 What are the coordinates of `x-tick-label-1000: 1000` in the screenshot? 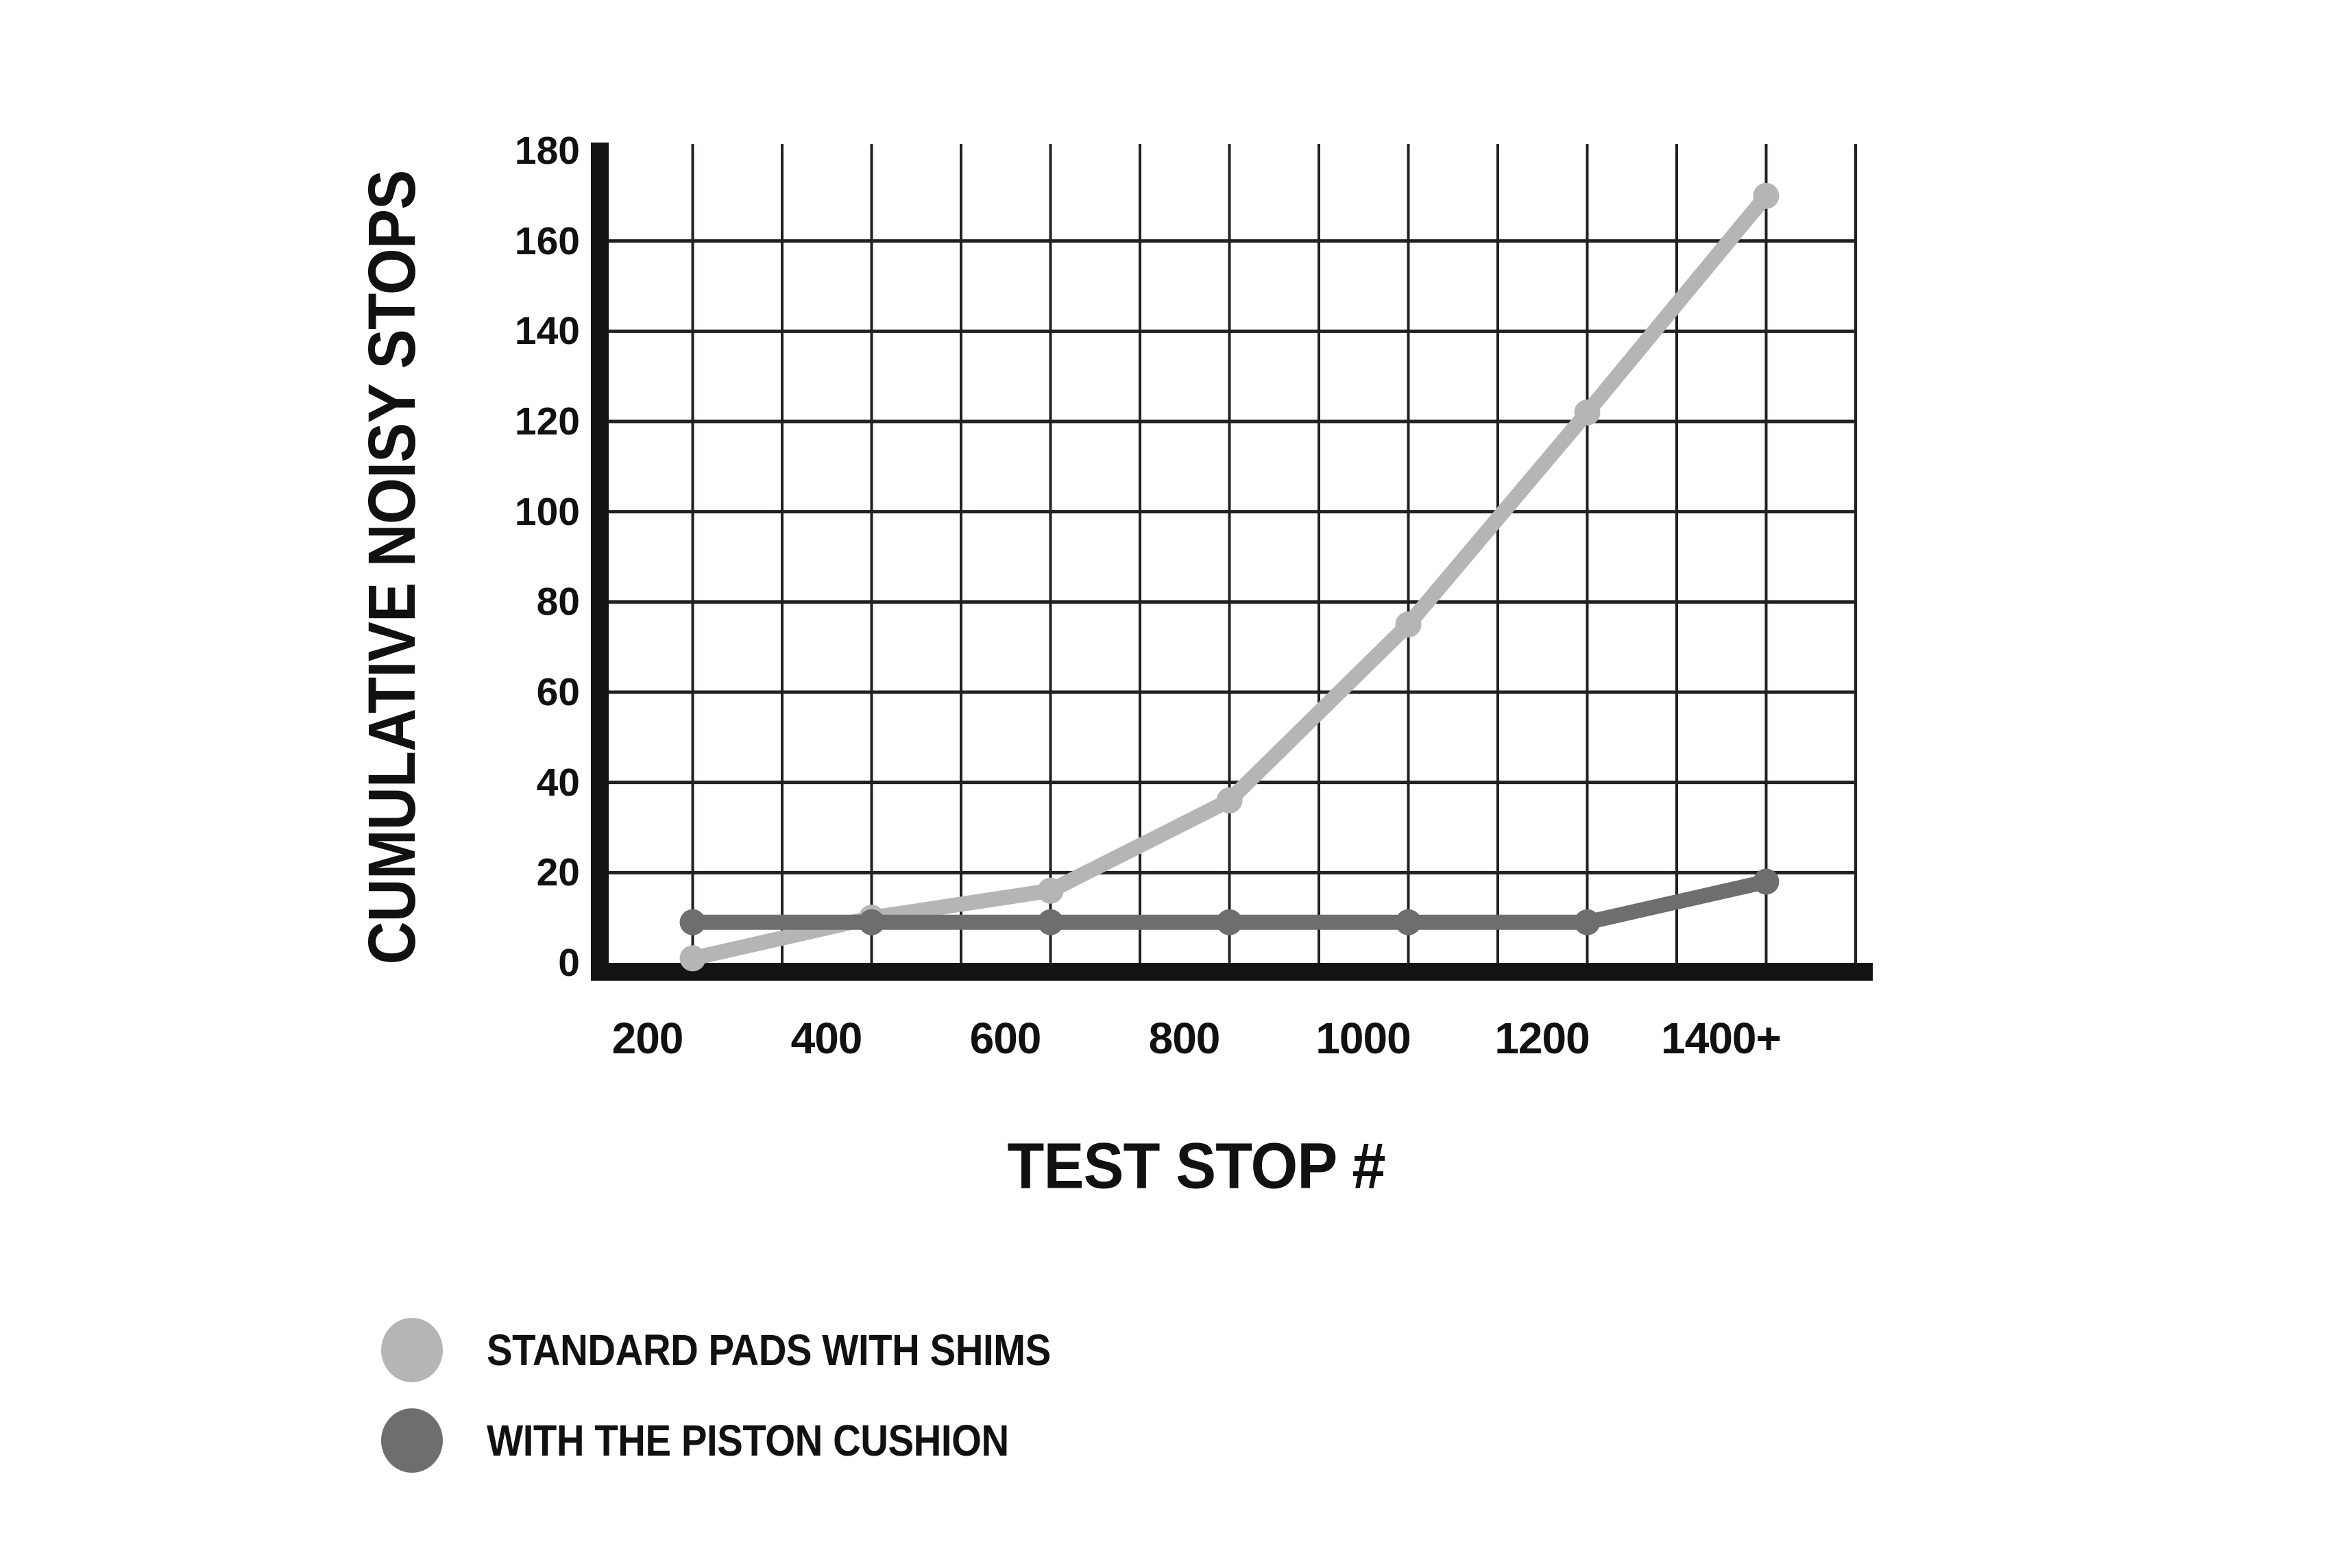 It's located at (1363, 1038).